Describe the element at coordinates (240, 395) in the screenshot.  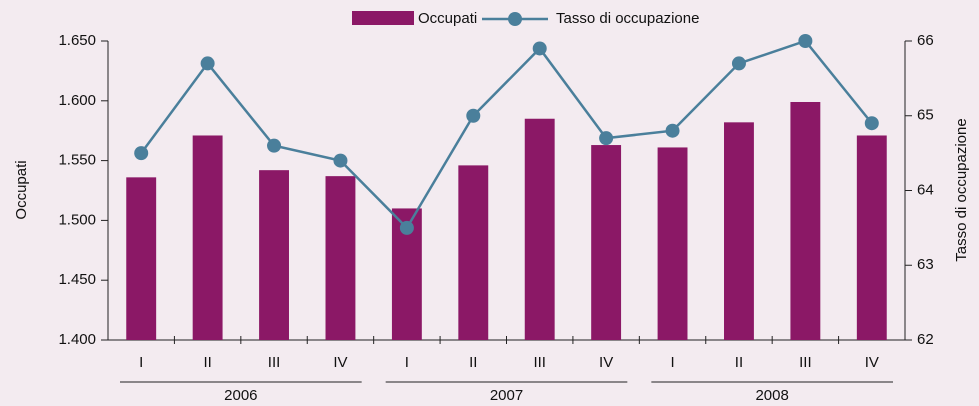
I see `group-label: 2006` at that location.